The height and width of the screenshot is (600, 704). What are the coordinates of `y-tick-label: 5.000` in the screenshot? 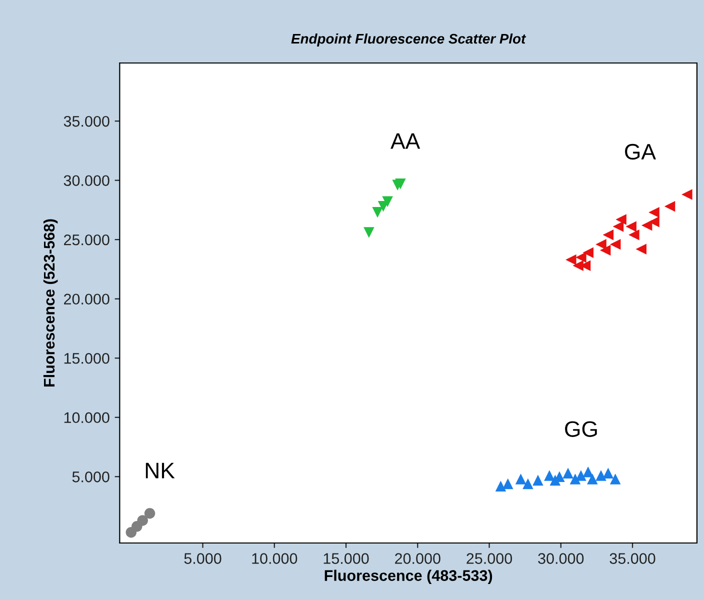 It's located at (91, 476).